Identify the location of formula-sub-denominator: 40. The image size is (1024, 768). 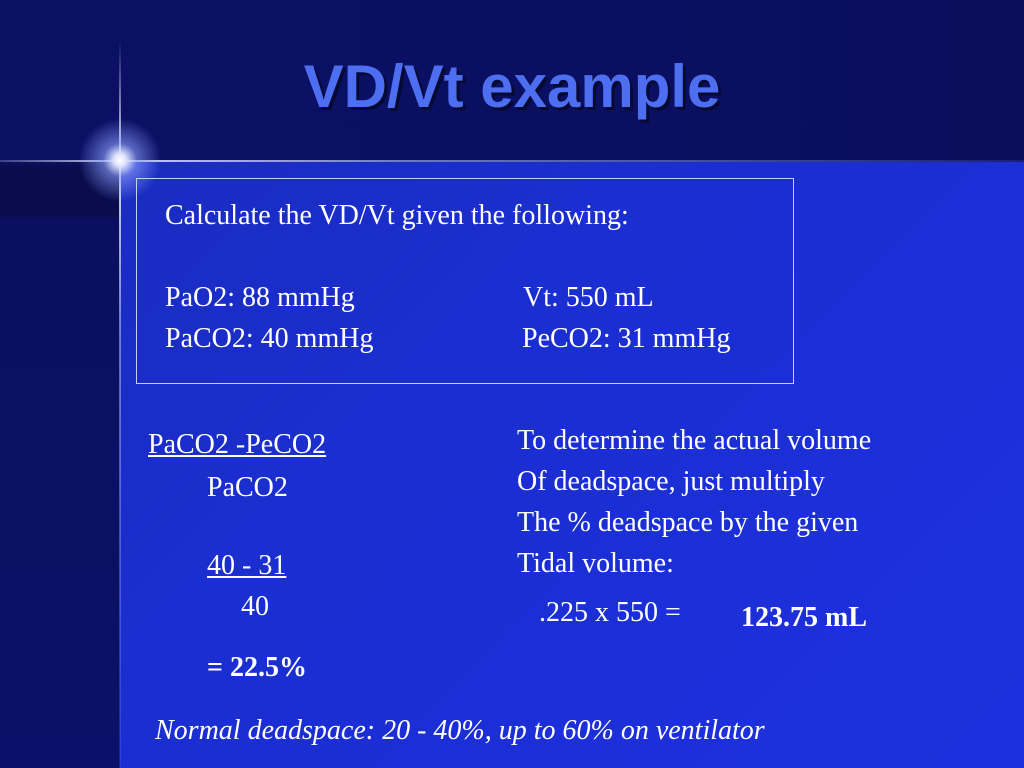
(255, 606).